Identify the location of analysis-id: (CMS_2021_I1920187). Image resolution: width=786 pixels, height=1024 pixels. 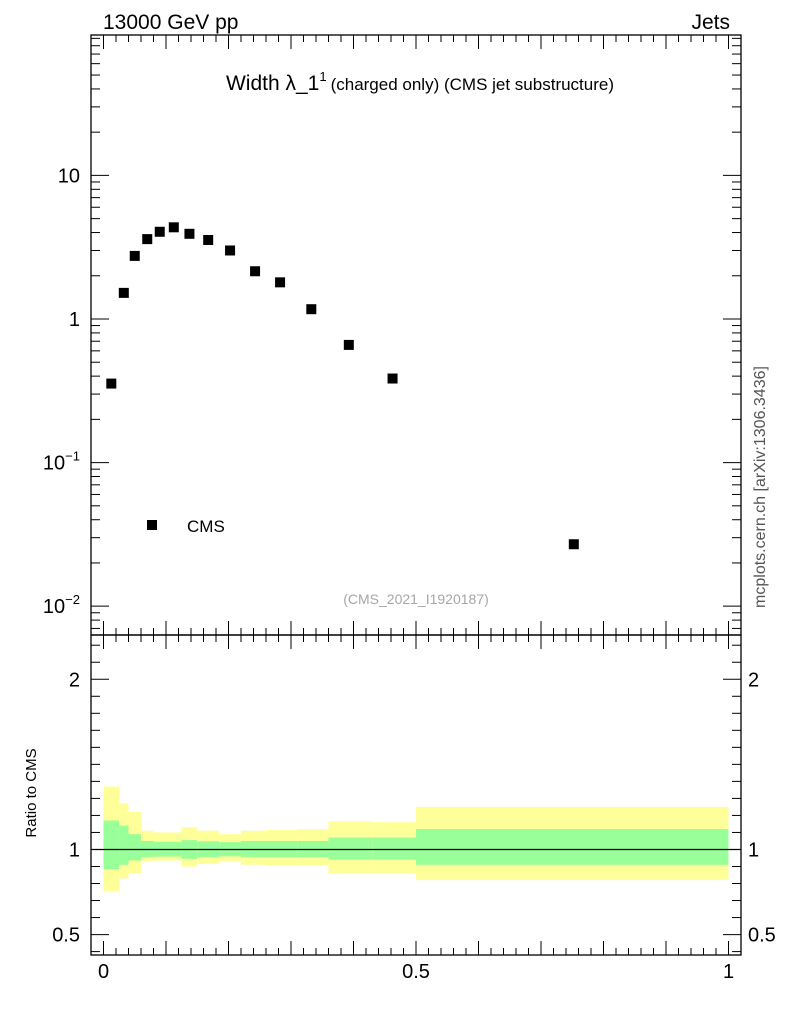
(416, 599).